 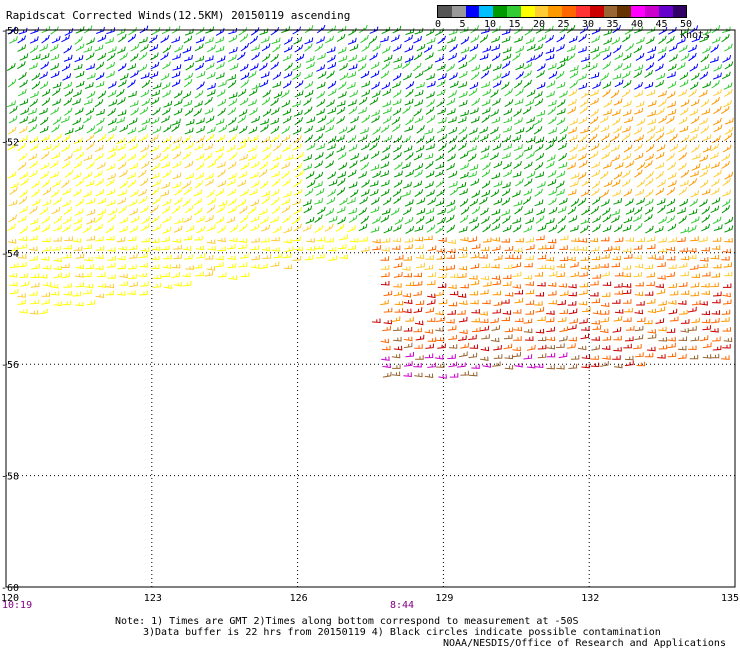 What do you see at coordinates (10, 142) in the screenshot?
I see `latitude-label: -52` at bounding box center [10, 142].